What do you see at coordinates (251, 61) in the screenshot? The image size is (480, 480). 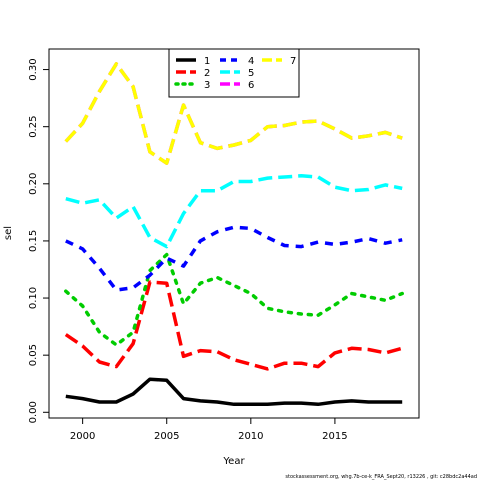 I see `legend-label-4: 4` at bounding box center [251, 61].